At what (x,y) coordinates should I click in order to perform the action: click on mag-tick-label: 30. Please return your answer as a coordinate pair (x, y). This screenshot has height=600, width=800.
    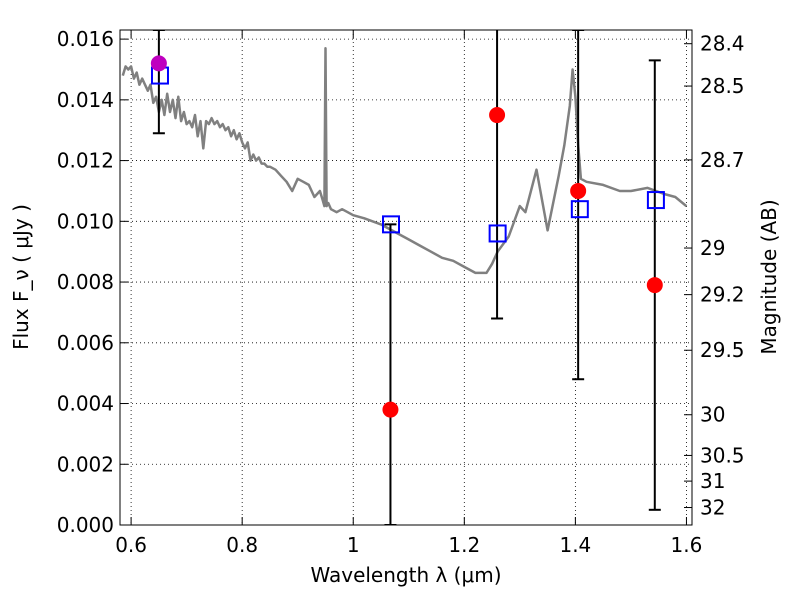
    Looking at the image, I should click on (712, 415).